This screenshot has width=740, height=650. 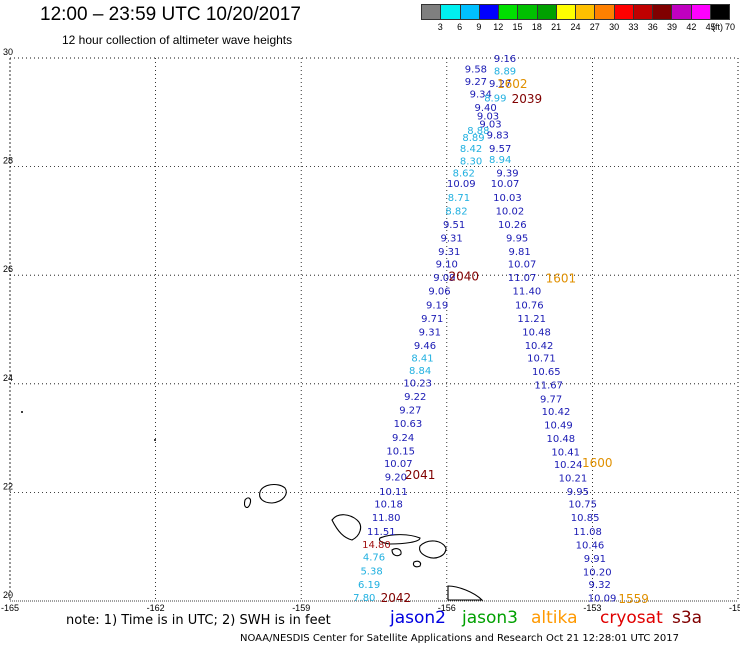 I want to click on pass-time-label: 2042, so click(x=396, y=598).